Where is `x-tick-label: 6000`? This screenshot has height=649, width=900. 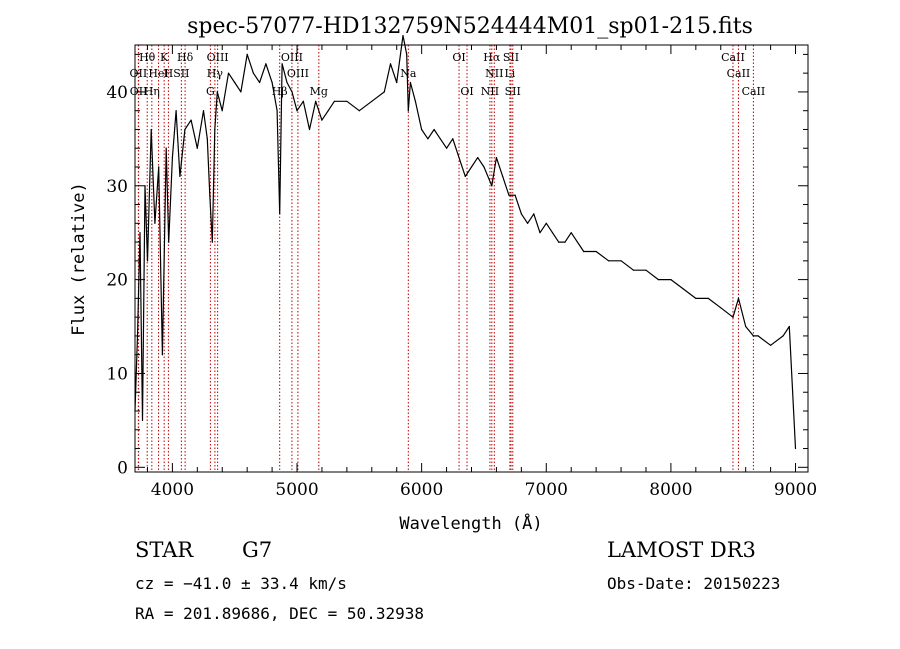
x-tick-label: 6000 is located at coordinates (421, 490).